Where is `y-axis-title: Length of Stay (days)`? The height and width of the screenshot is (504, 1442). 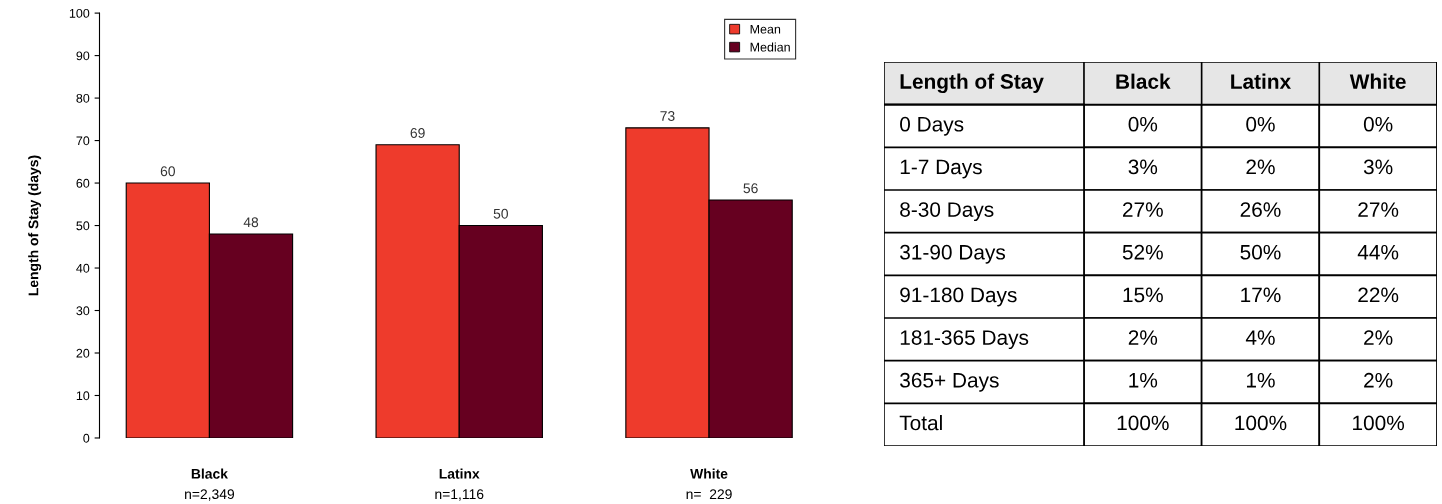 y-axis-title: Length of Stay (days) is located at coordinates (35, 225).